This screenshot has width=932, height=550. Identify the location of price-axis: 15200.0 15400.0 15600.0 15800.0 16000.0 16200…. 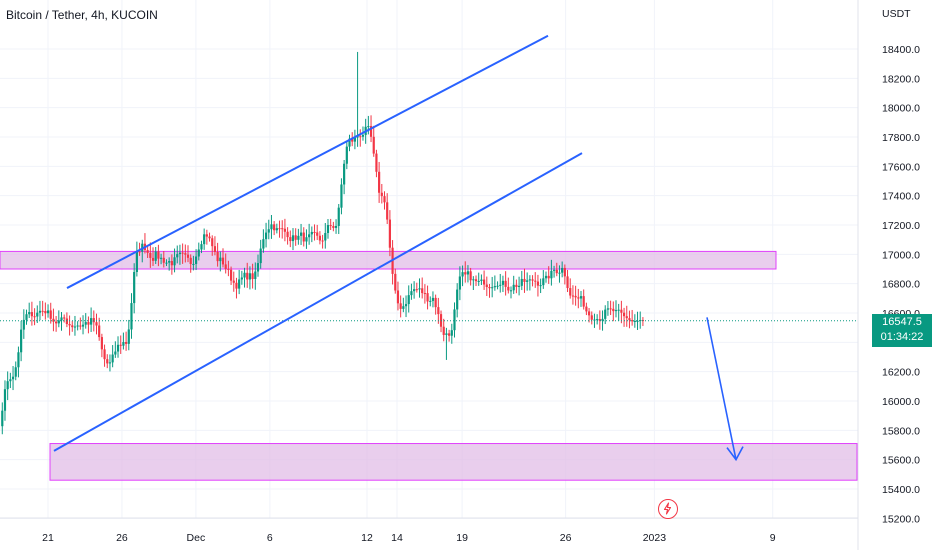
(888, 275).